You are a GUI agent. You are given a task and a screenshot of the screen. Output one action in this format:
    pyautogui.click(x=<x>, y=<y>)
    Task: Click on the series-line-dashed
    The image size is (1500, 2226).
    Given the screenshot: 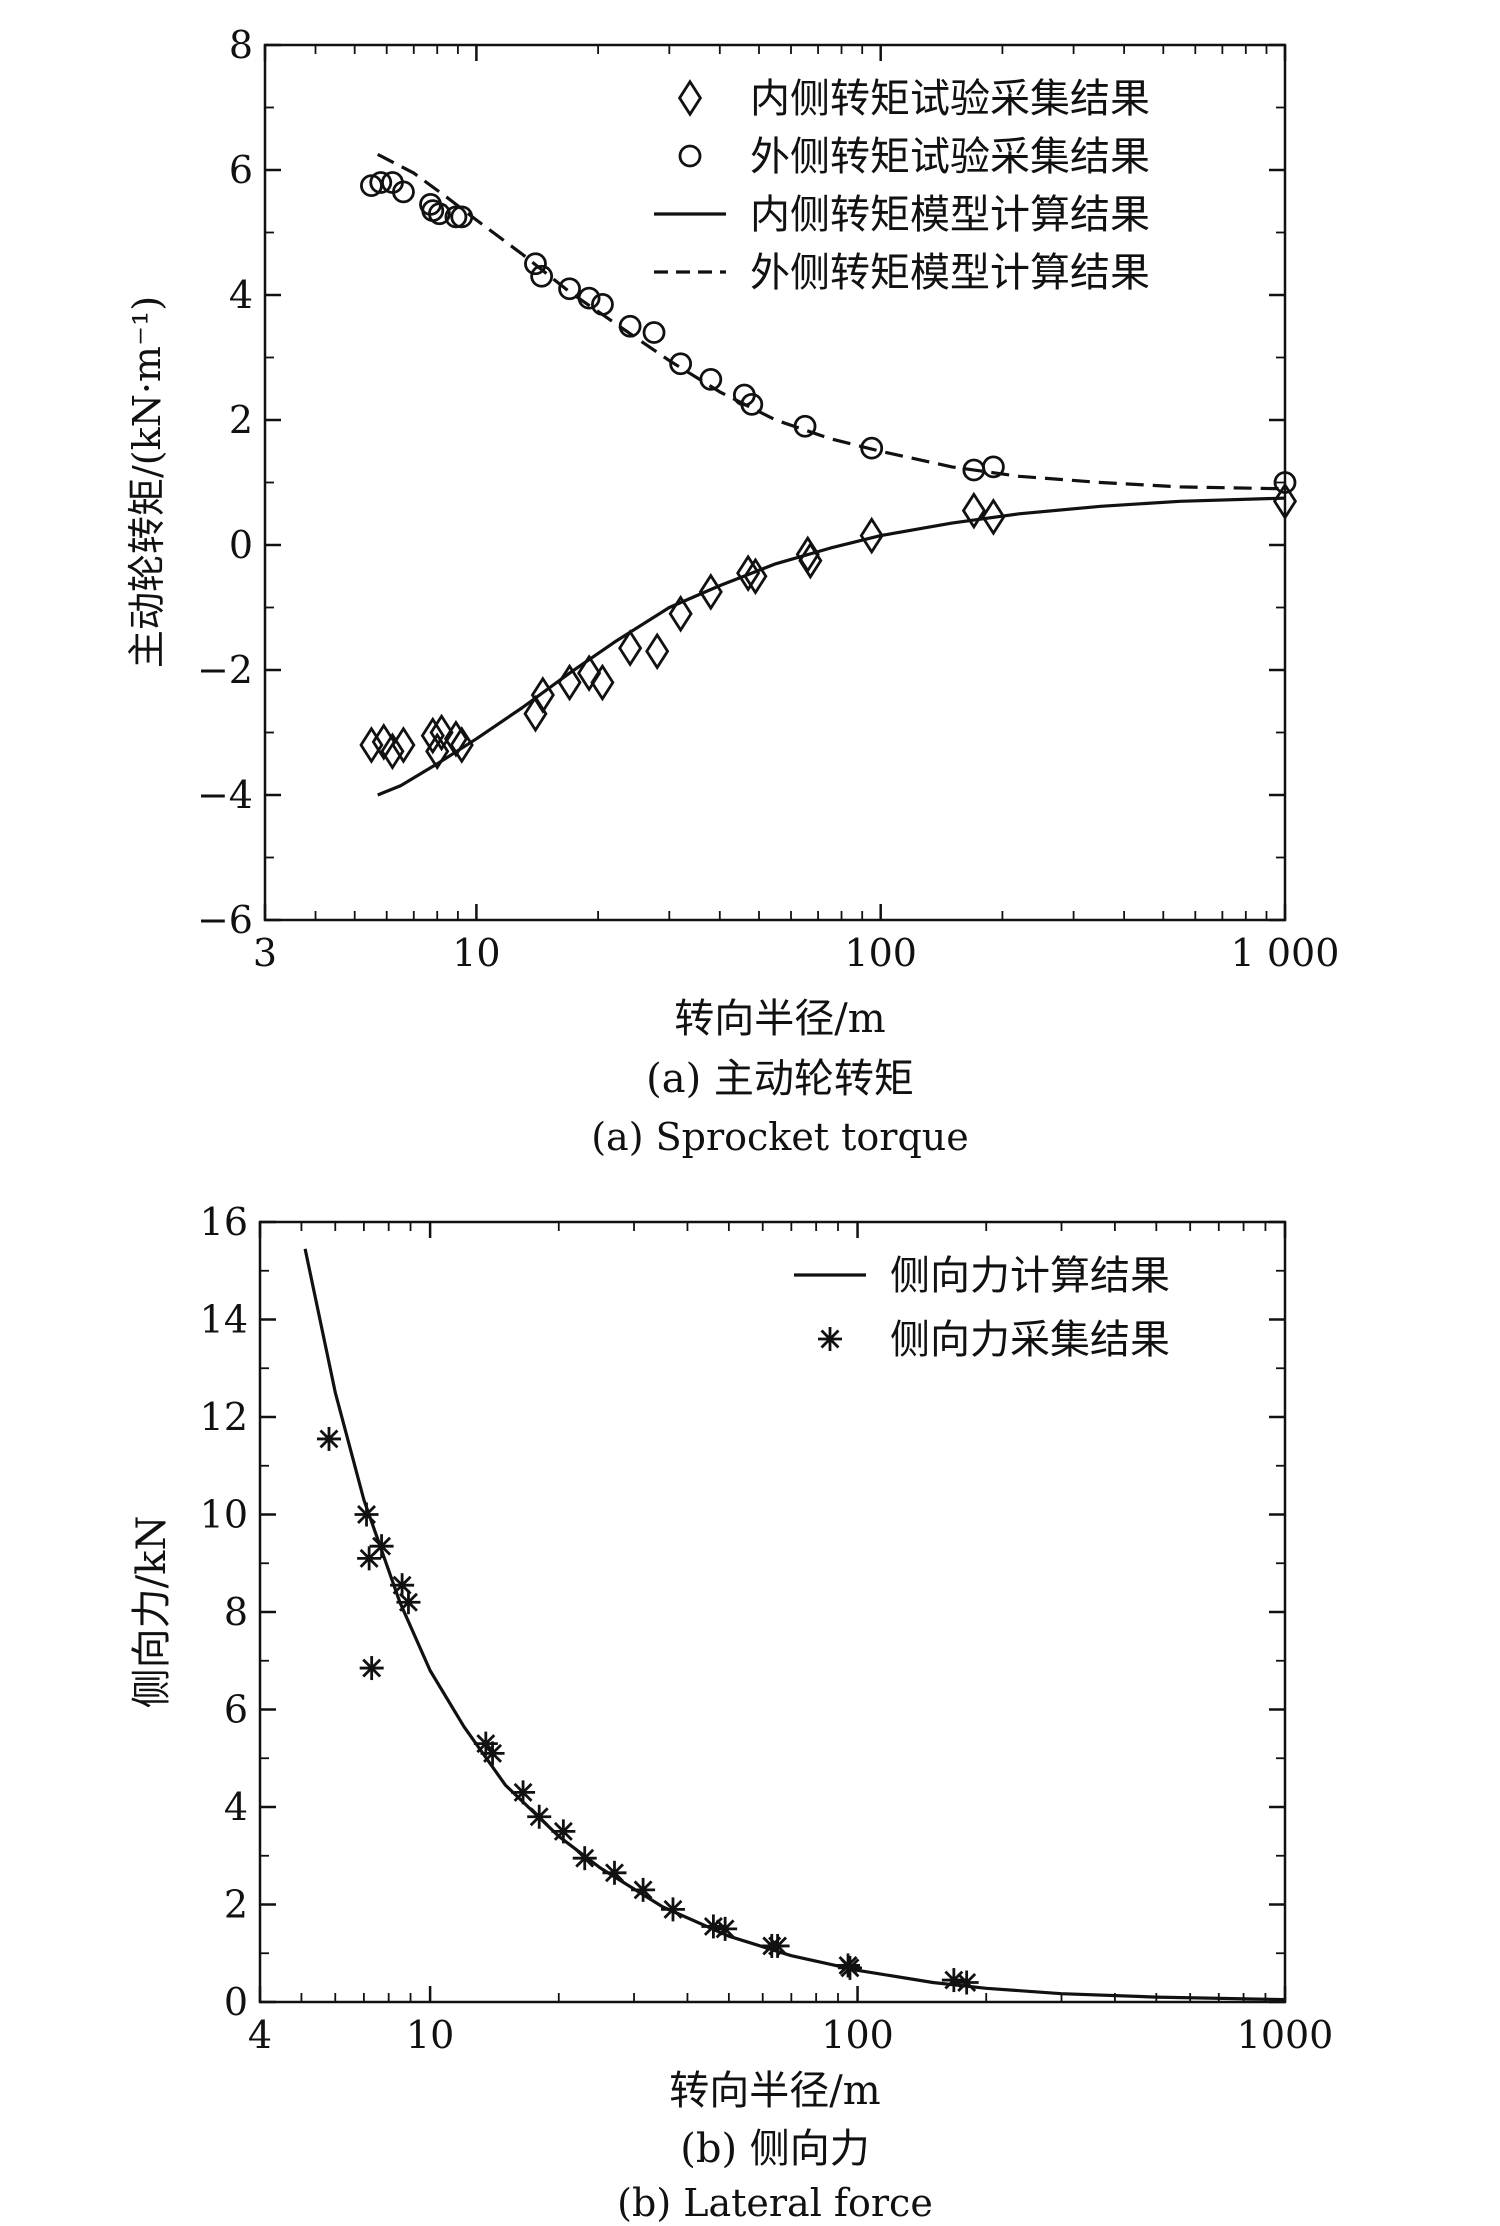 What is the action you would take?
    pyautogui.click(x=831, y=321)
    